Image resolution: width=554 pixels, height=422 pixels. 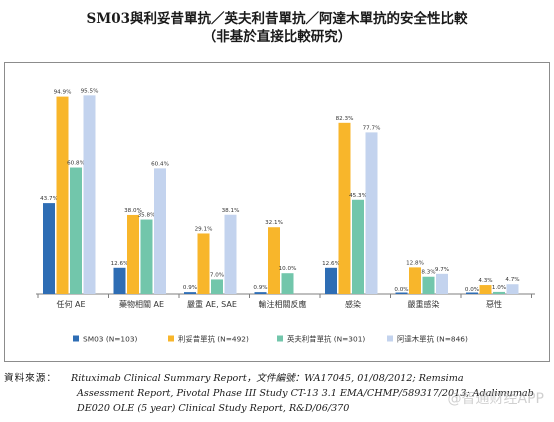 What do you see at coordinates (90, 91) in the screenshot?
I see `data-label: 95.5%` at bounding box center [90, 91].